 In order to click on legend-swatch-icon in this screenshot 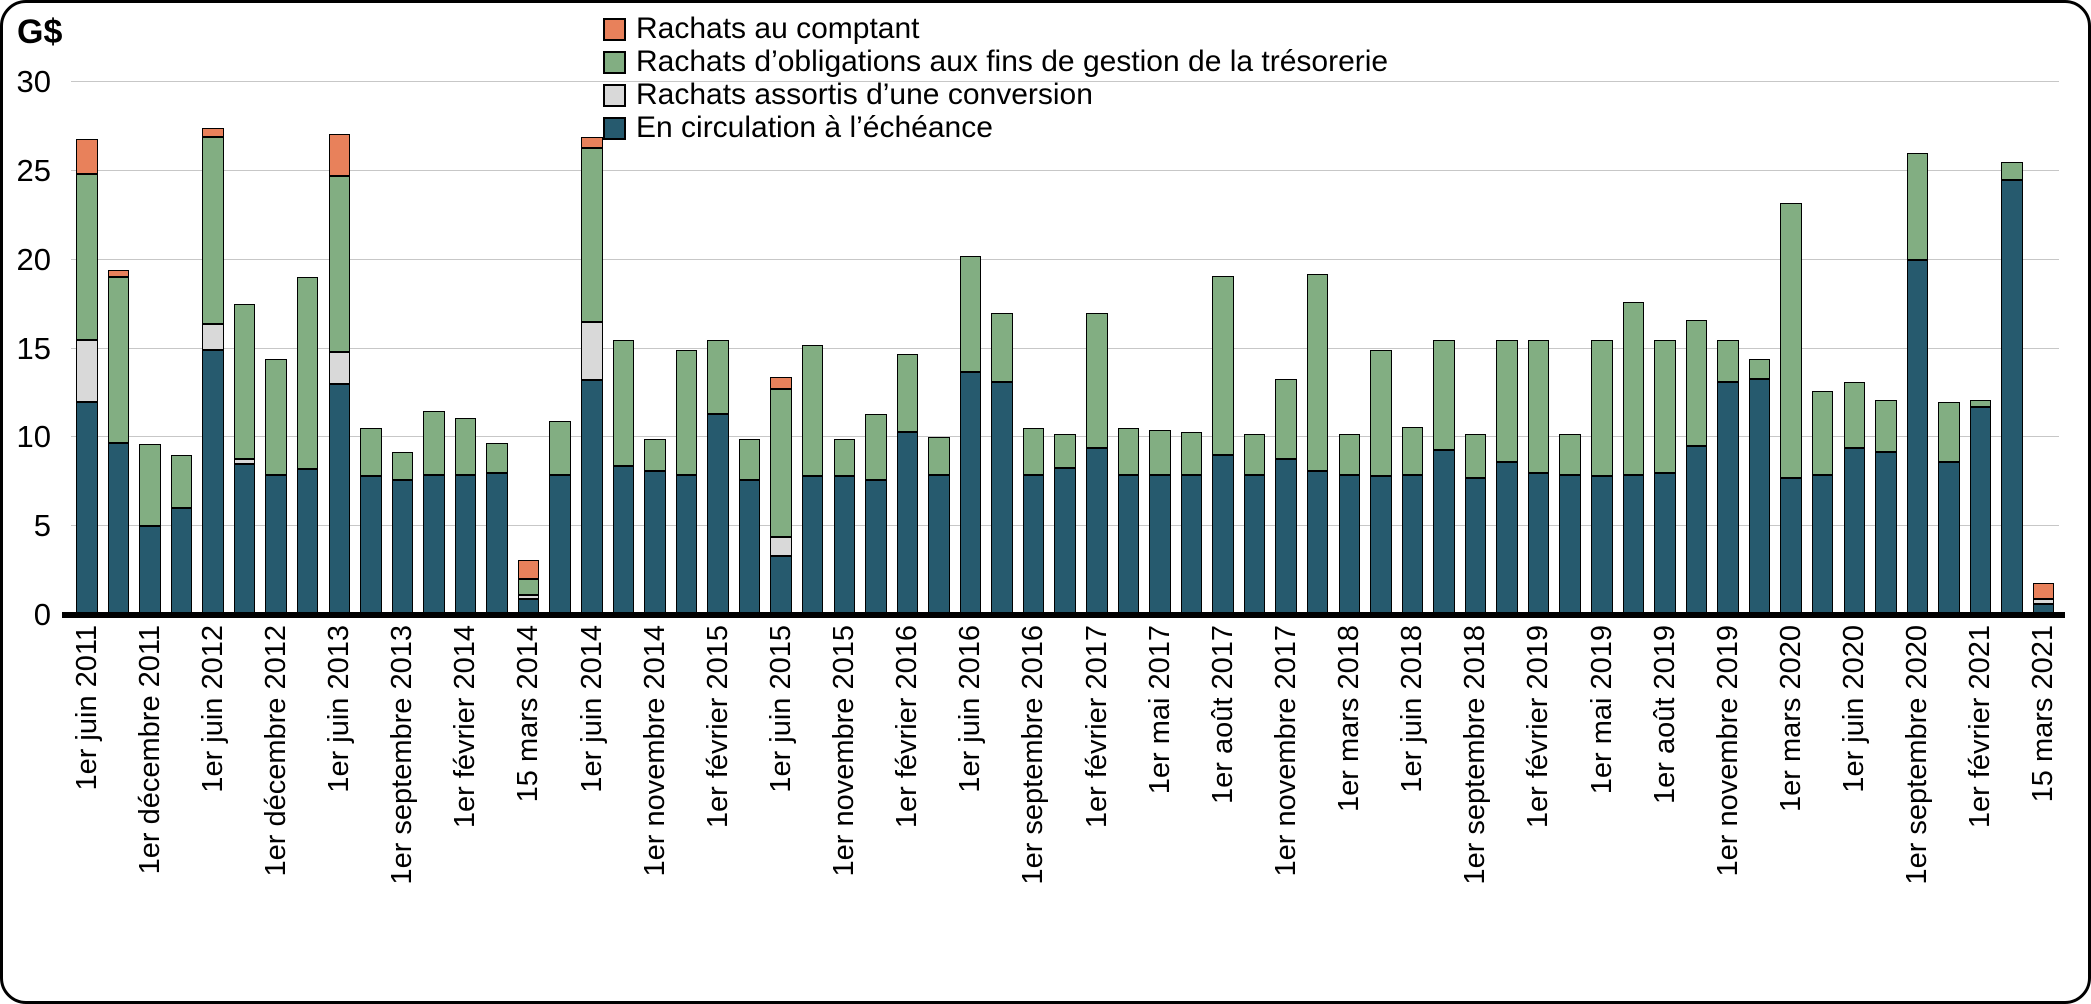, I will do `click(614, 29)`.